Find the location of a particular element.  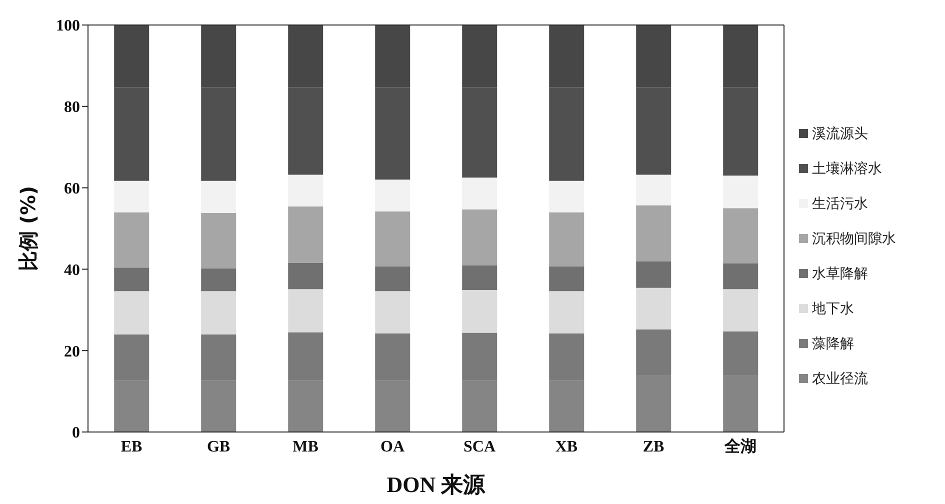

legend-label: 土壤淋溶水 is located at coordinates (847, 169).